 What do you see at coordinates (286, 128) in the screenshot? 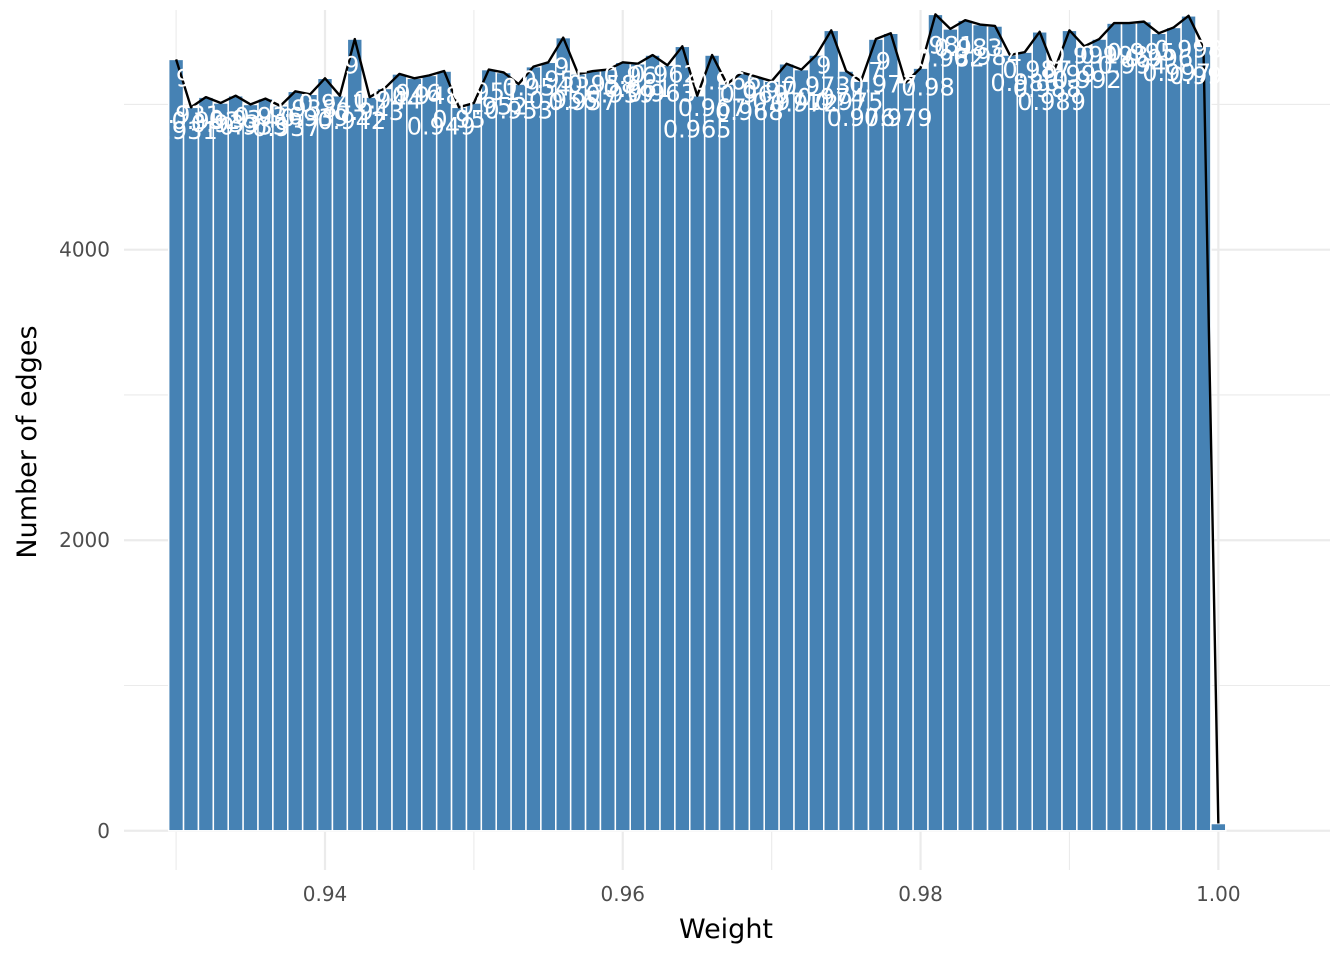
I see `bar-label: 0.937` at bounding box center [286, 128].